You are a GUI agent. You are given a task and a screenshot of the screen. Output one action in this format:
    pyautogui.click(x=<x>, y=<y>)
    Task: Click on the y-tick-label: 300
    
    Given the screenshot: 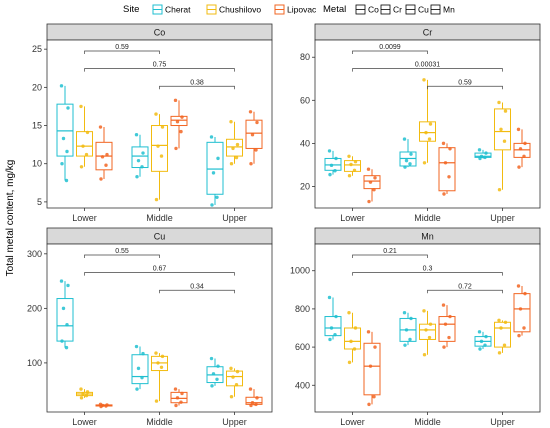 What is the action you would take?
    pyautogui.click(x=34, y=254)
    